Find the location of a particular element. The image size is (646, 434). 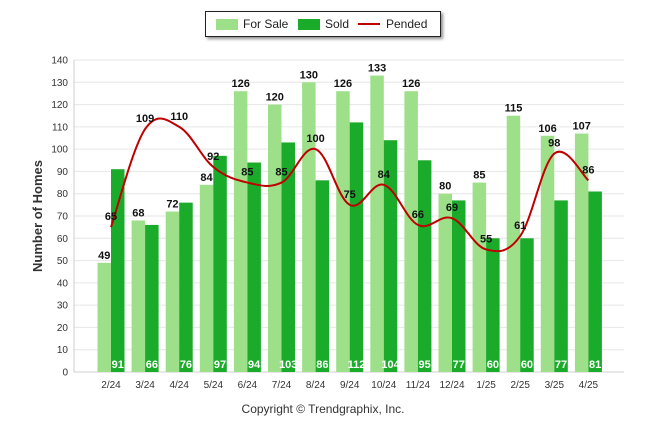

data-label-for-sale: 115 is located at coordinates (514, 109).